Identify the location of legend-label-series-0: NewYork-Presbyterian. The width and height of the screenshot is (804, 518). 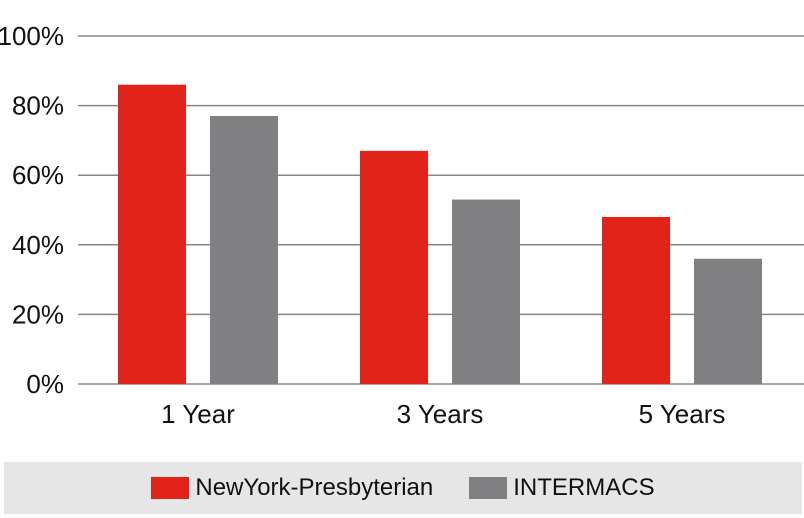
(314, 487).